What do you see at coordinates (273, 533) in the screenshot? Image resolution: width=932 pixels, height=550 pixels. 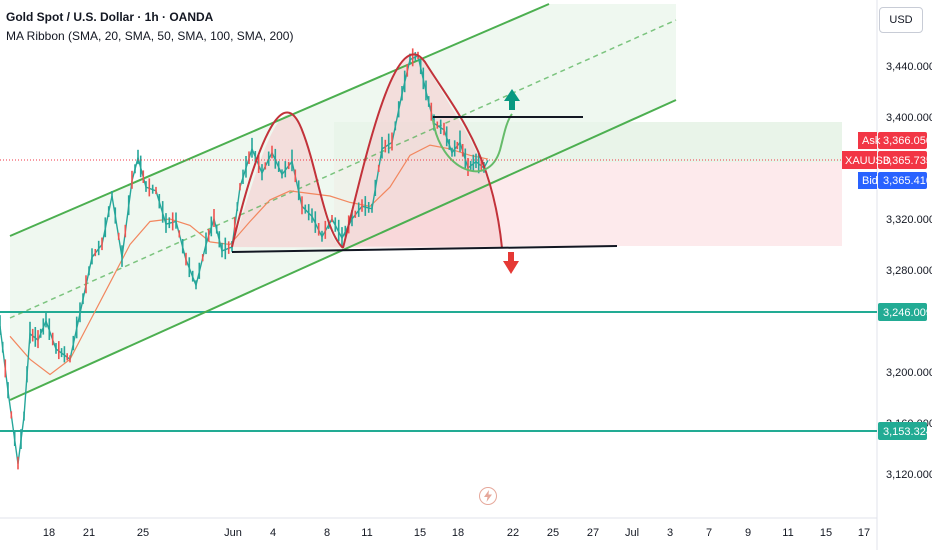 I see `time-tick-label: 4` at bounding box center [273, 533].